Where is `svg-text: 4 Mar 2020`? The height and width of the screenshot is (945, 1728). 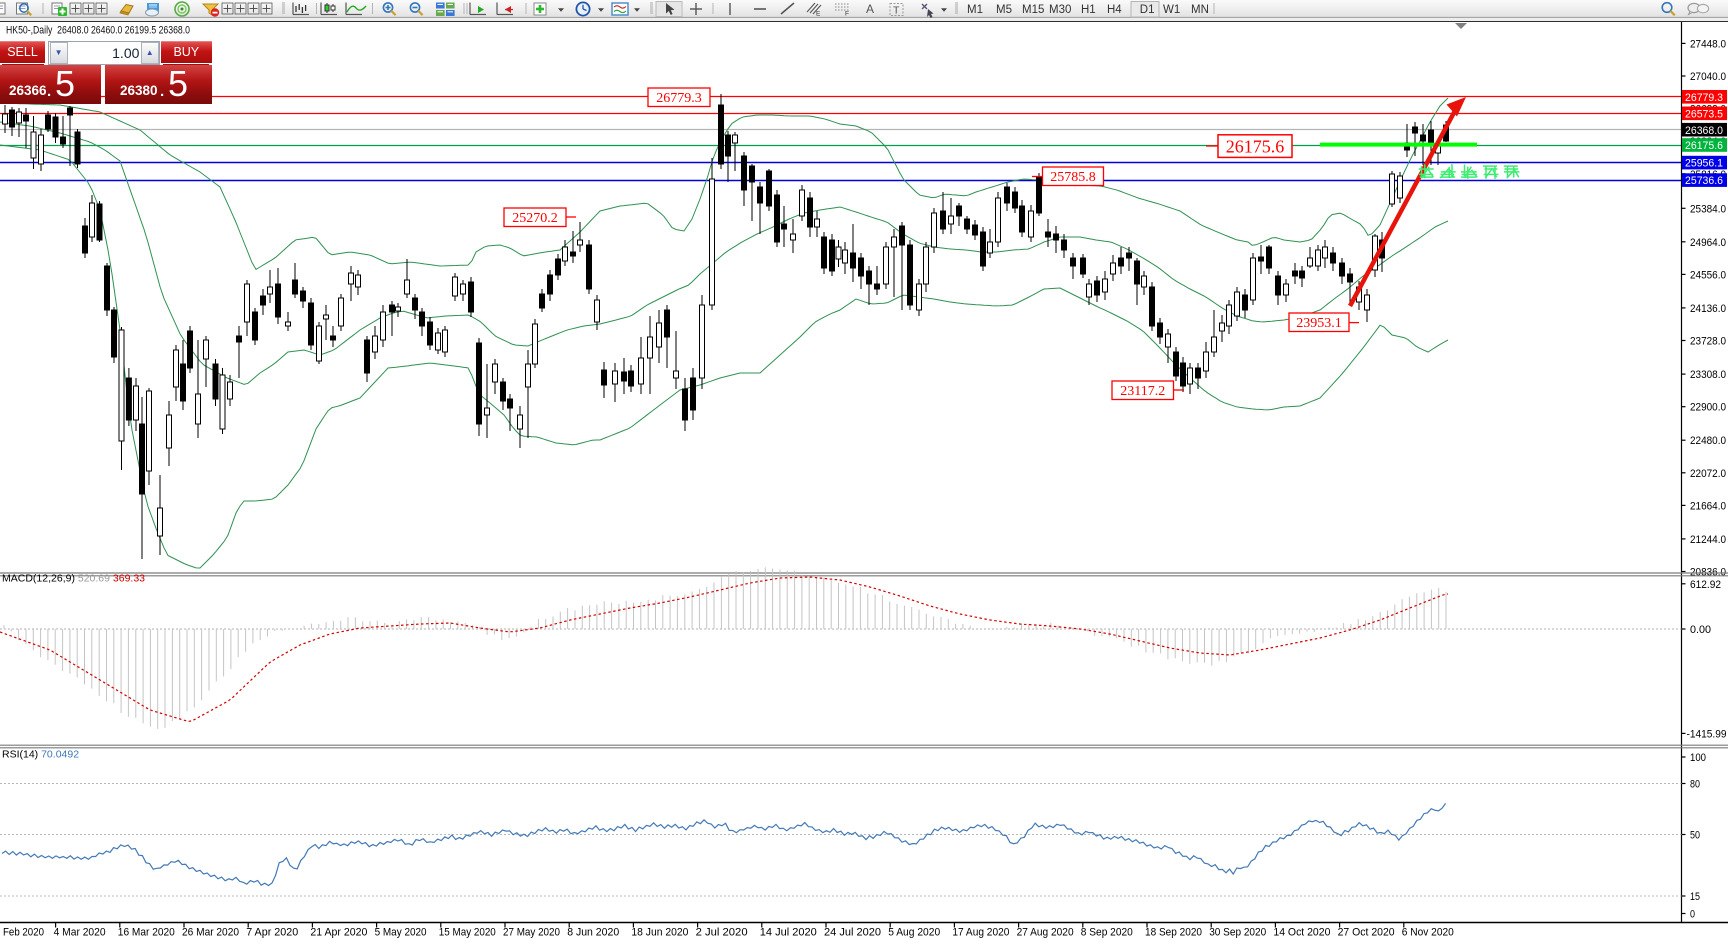
svg-text: 4 Mar 2020 is located at coordinates (80, 933).